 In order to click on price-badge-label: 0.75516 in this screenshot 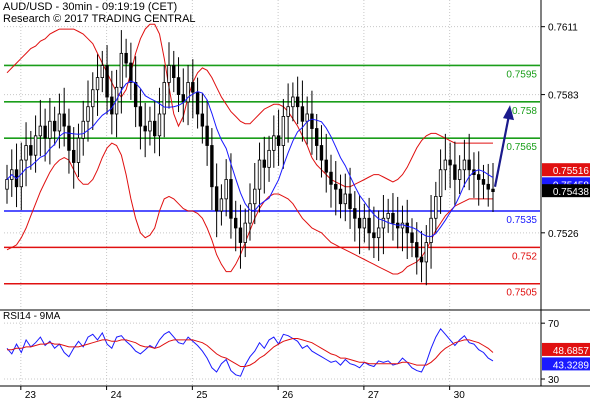, I will do `click(571, 171)`.